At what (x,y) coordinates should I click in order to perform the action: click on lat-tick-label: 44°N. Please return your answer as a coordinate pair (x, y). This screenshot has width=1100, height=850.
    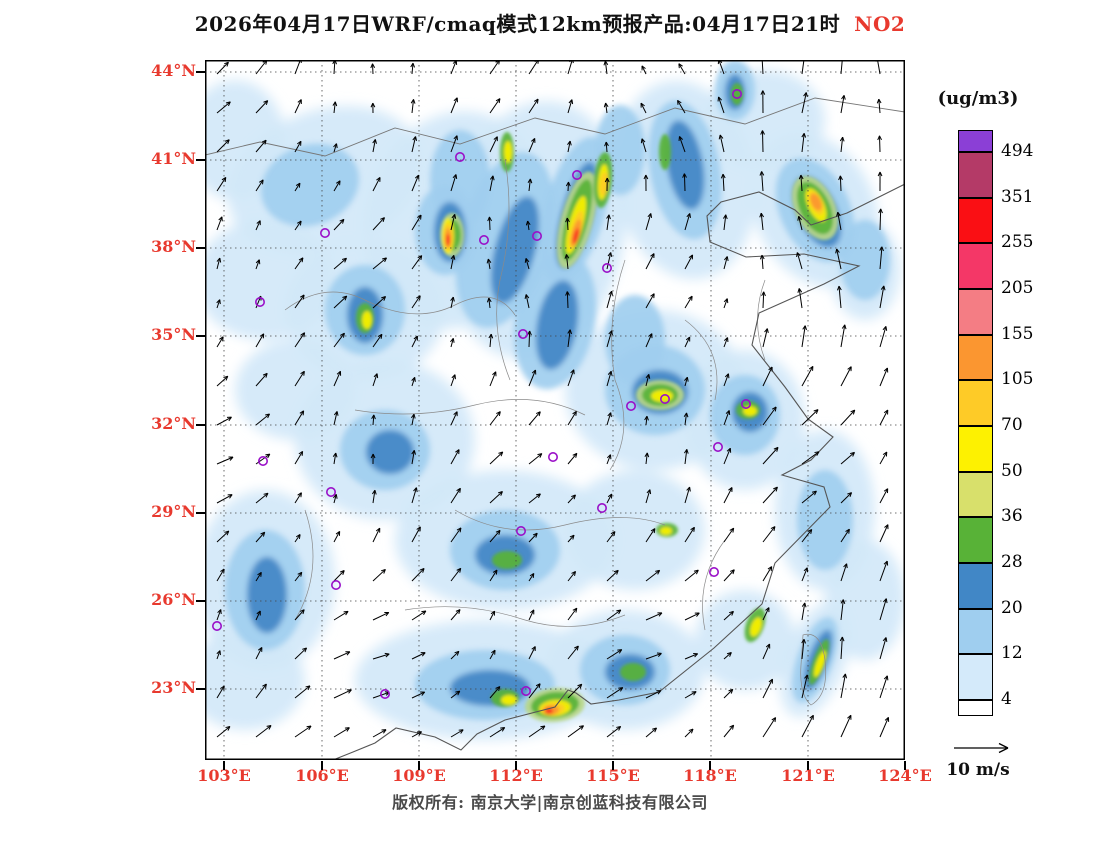
    Looking at the image, I should click on (173, 70).